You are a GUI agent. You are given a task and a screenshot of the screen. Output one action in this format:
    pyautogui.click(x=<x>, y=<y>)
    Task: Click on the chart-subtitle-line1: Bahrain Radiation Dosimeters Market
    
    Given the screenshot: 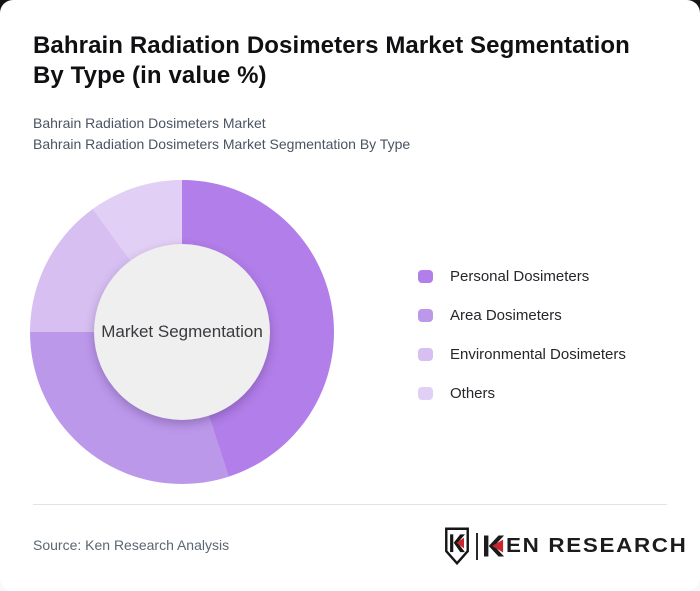 What is the action you would take?
    pyautogui.click(x=149, y=123)
    